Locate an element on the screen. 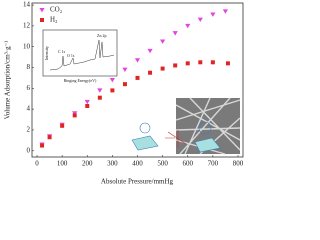  y-tick-label: 12 is located at coordinates (27, 26).